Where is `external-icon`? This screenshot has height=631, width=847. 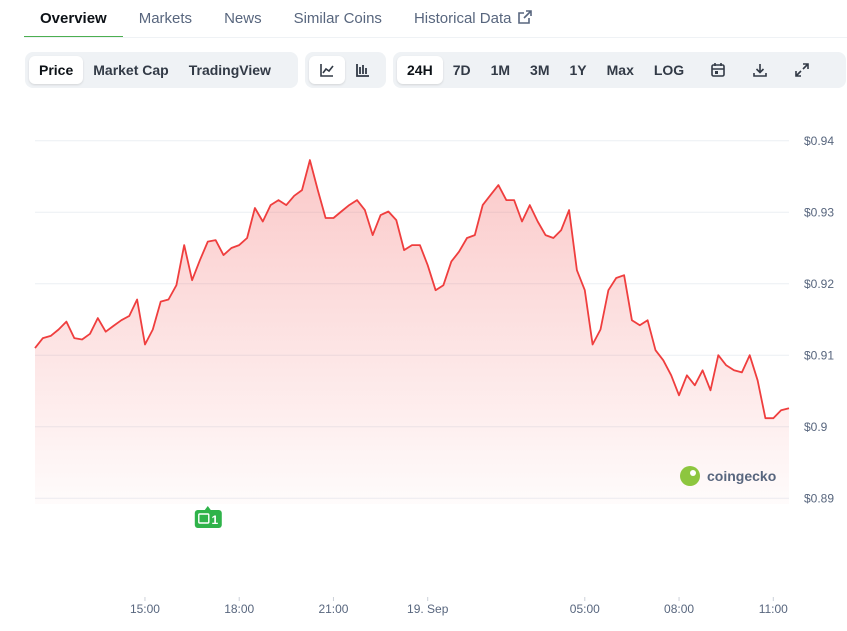 external-icon is located at coordinates (525, 17).